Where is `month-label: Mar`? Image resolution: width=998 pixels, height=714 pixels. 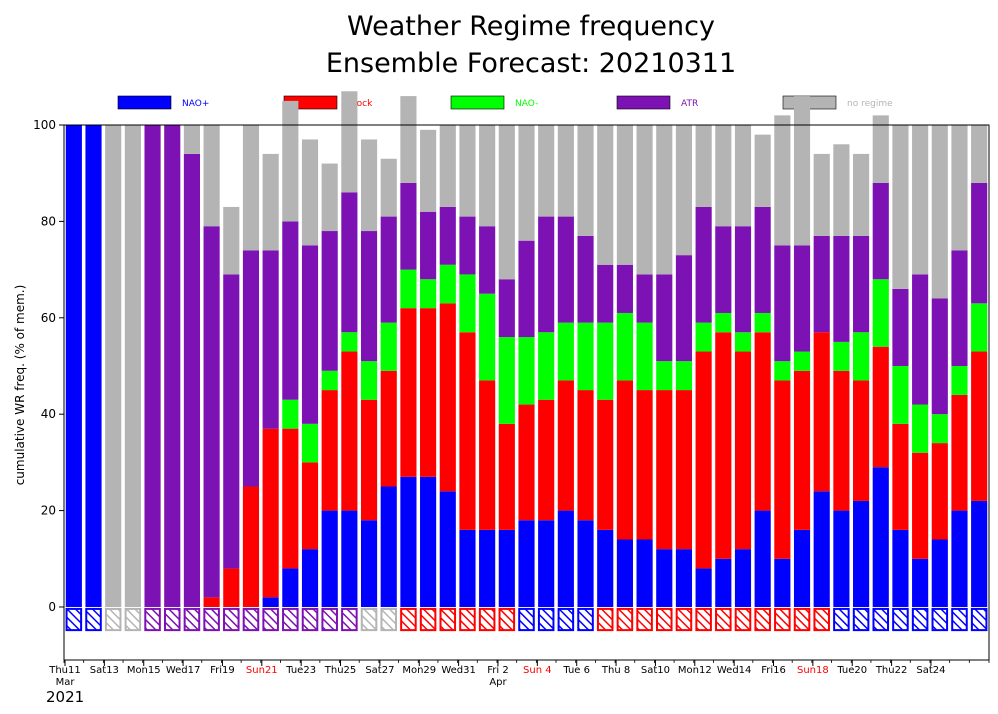
month-label: Mar is located at coordinates (66, 682).